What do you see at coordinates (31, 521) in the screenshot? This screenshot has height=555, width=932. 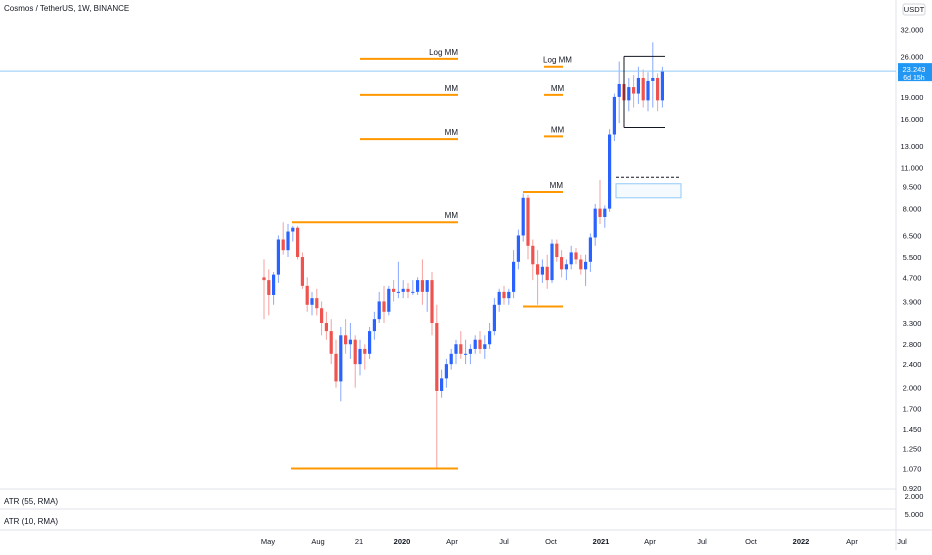 I see `indicator-atr-10-label: ATR (10, RMA)` at bounding box center [31, 521].